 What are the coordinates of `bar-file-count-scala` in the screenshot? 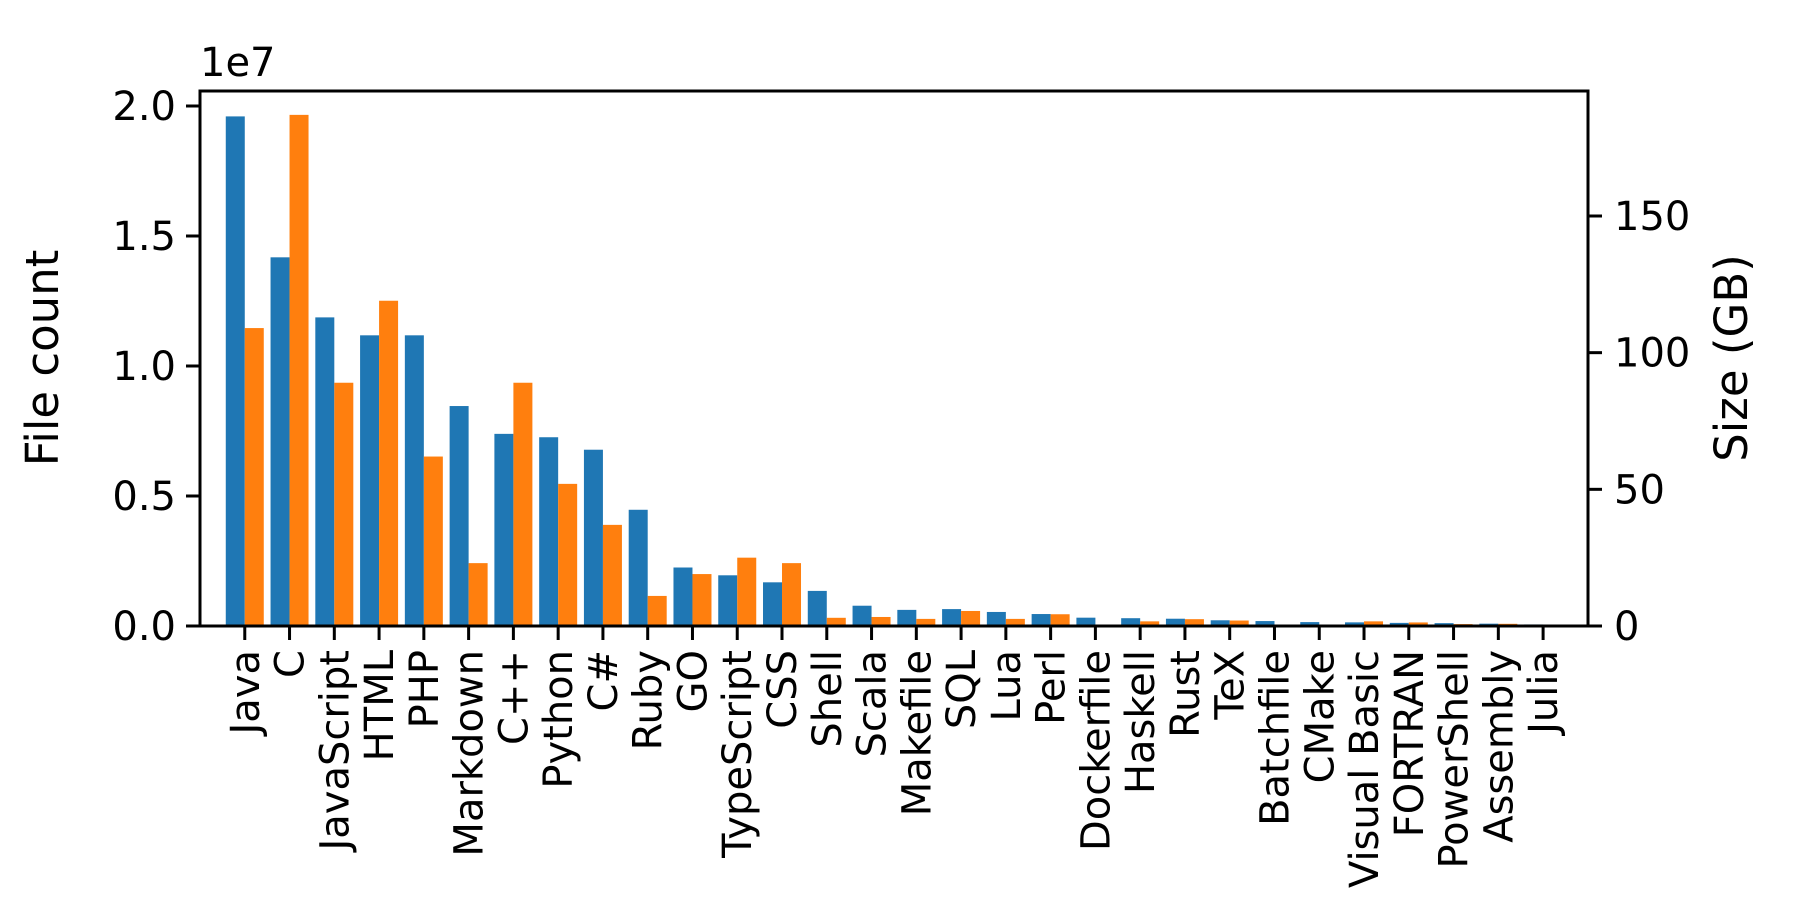 It's located at (862, 615).